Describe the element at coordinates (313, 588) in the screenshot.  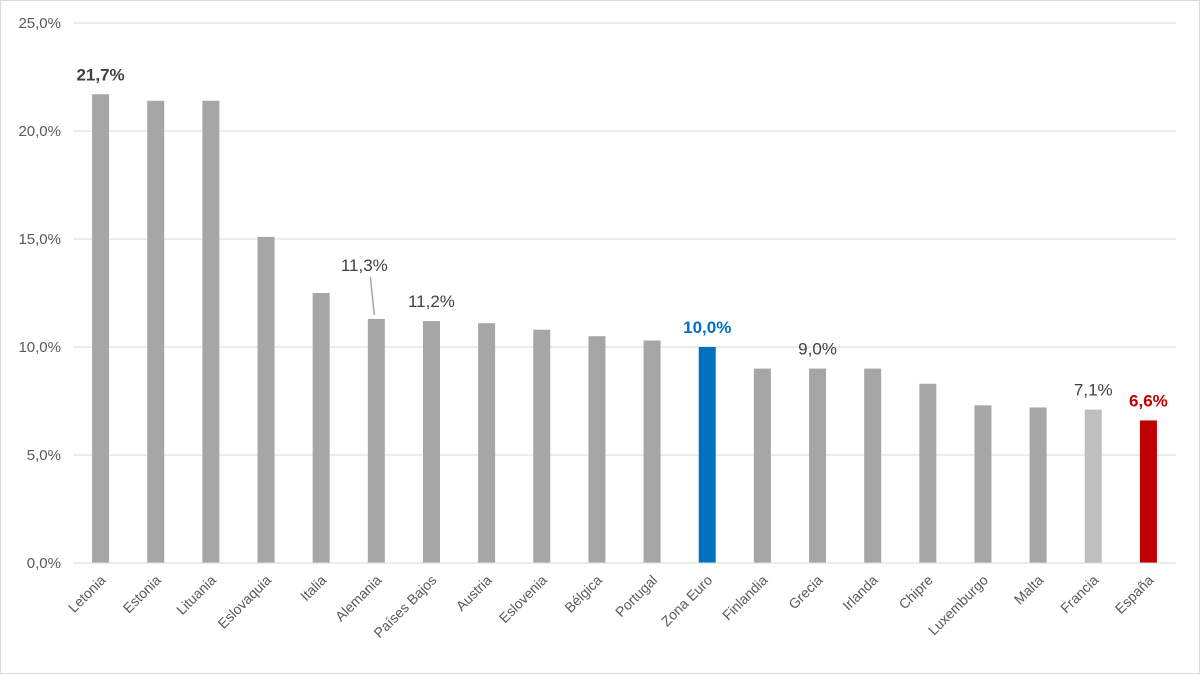
I see `x-category-label: Italia` at that location.